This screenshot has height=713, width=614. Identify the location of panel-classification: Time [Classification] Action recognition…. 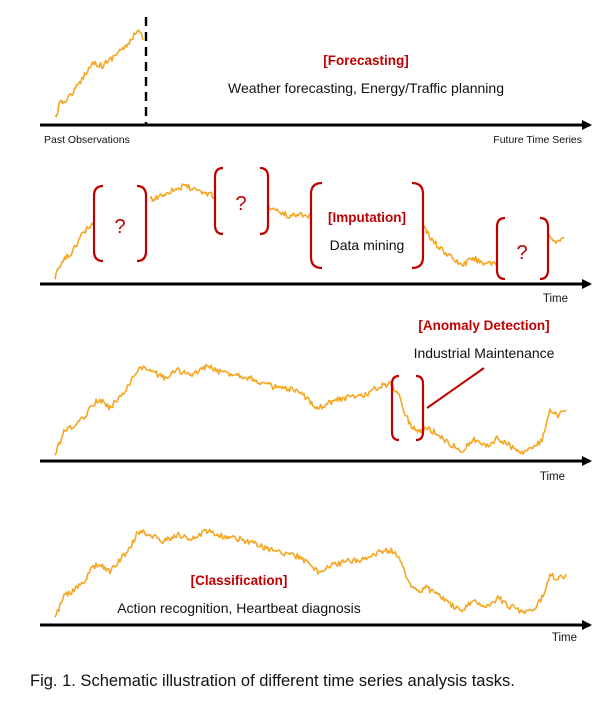
(316, 586).